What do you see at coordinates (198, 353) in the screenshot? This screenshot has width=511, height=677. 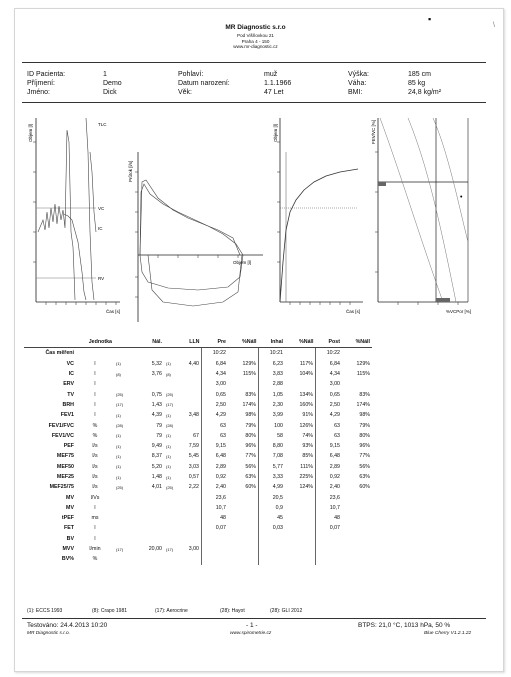 I see `time-row: Čas měření 10:22 10:21 10:22` at bounding box center [198, 353].